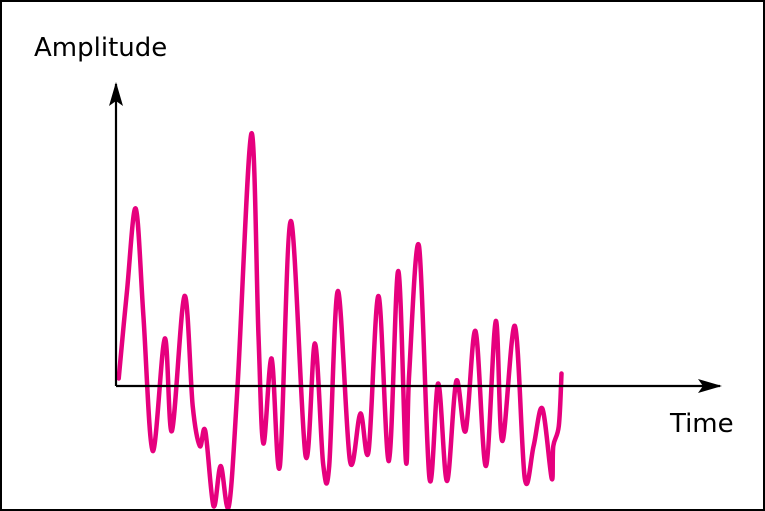 The height and width of the screenshot is (511, 765). Describe the element at coordinates (100, 48) in the screenshot. I see `y-axis-label: Amplitude` at that location.